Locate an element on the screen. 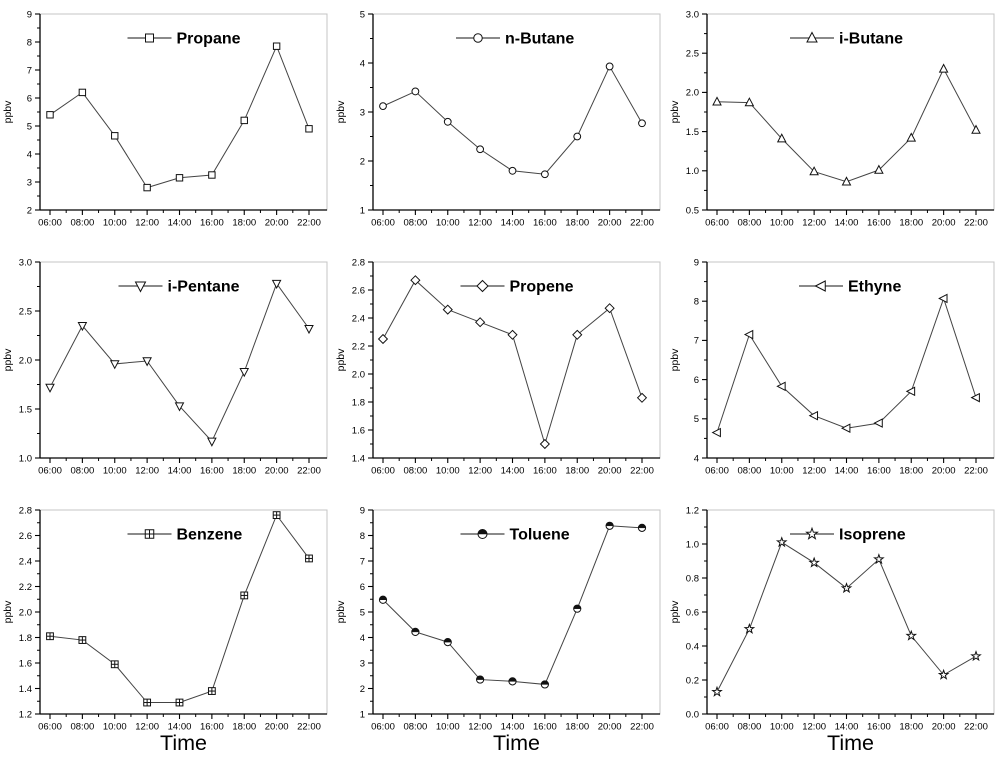 The width and height of the screenshot is (1000, 760). y-tick-label: 2.8 is located at coordinates (358, 262).